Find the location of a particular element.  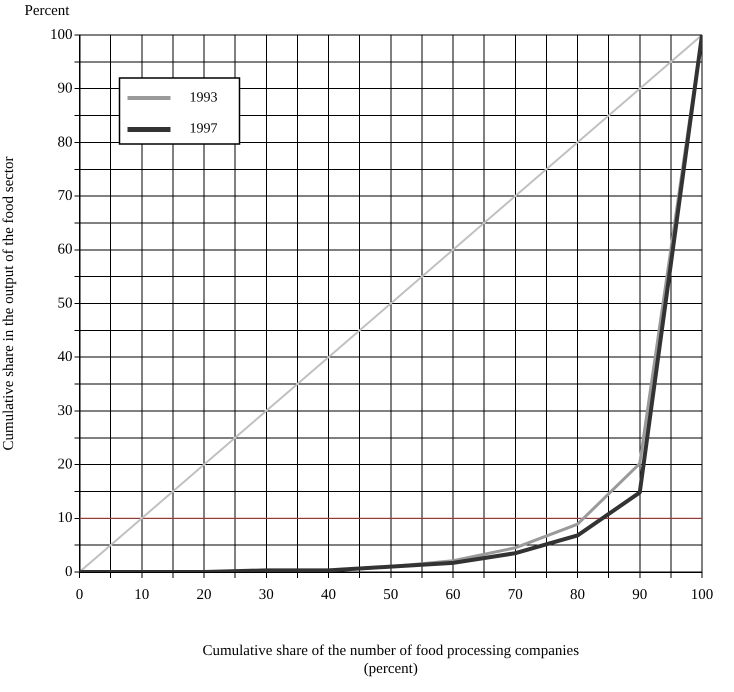

x-tick-label: 70 is located at coordinates (515, 594).